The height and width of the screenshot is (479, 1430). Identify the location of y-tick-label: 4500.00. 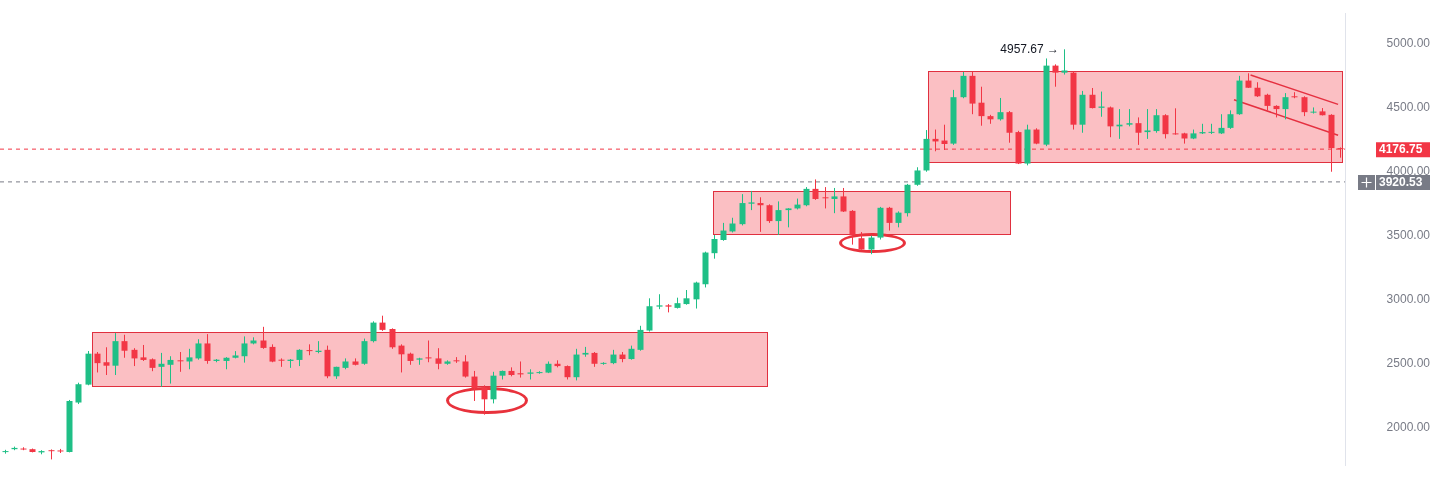
(1408, 107).